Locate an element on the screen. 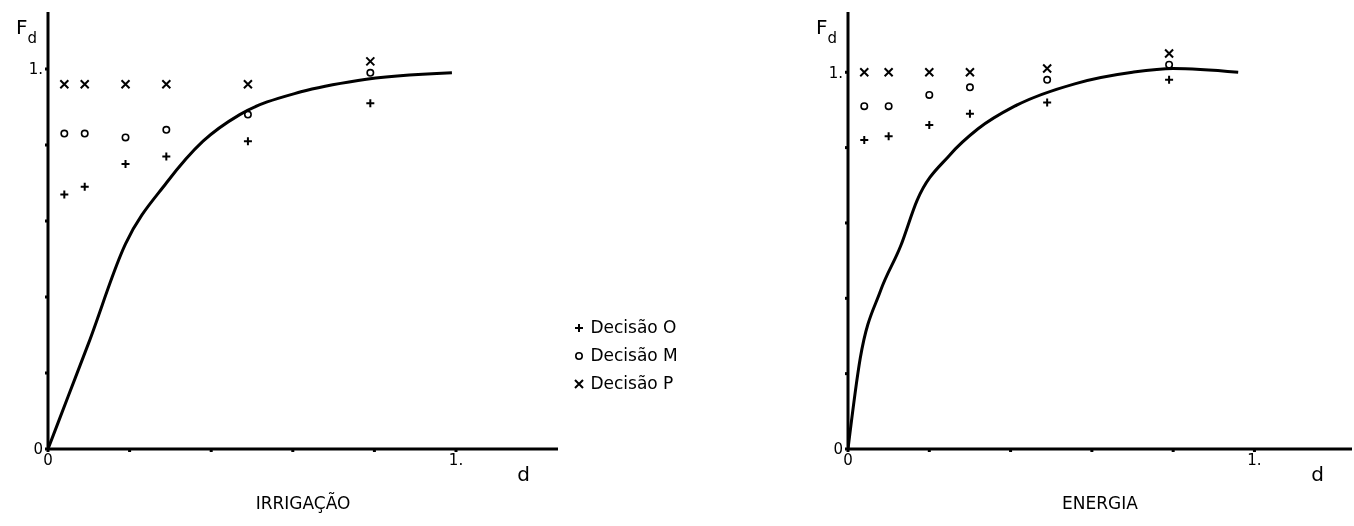  legend-label: Decisão O is located at coordinates (633, 327).